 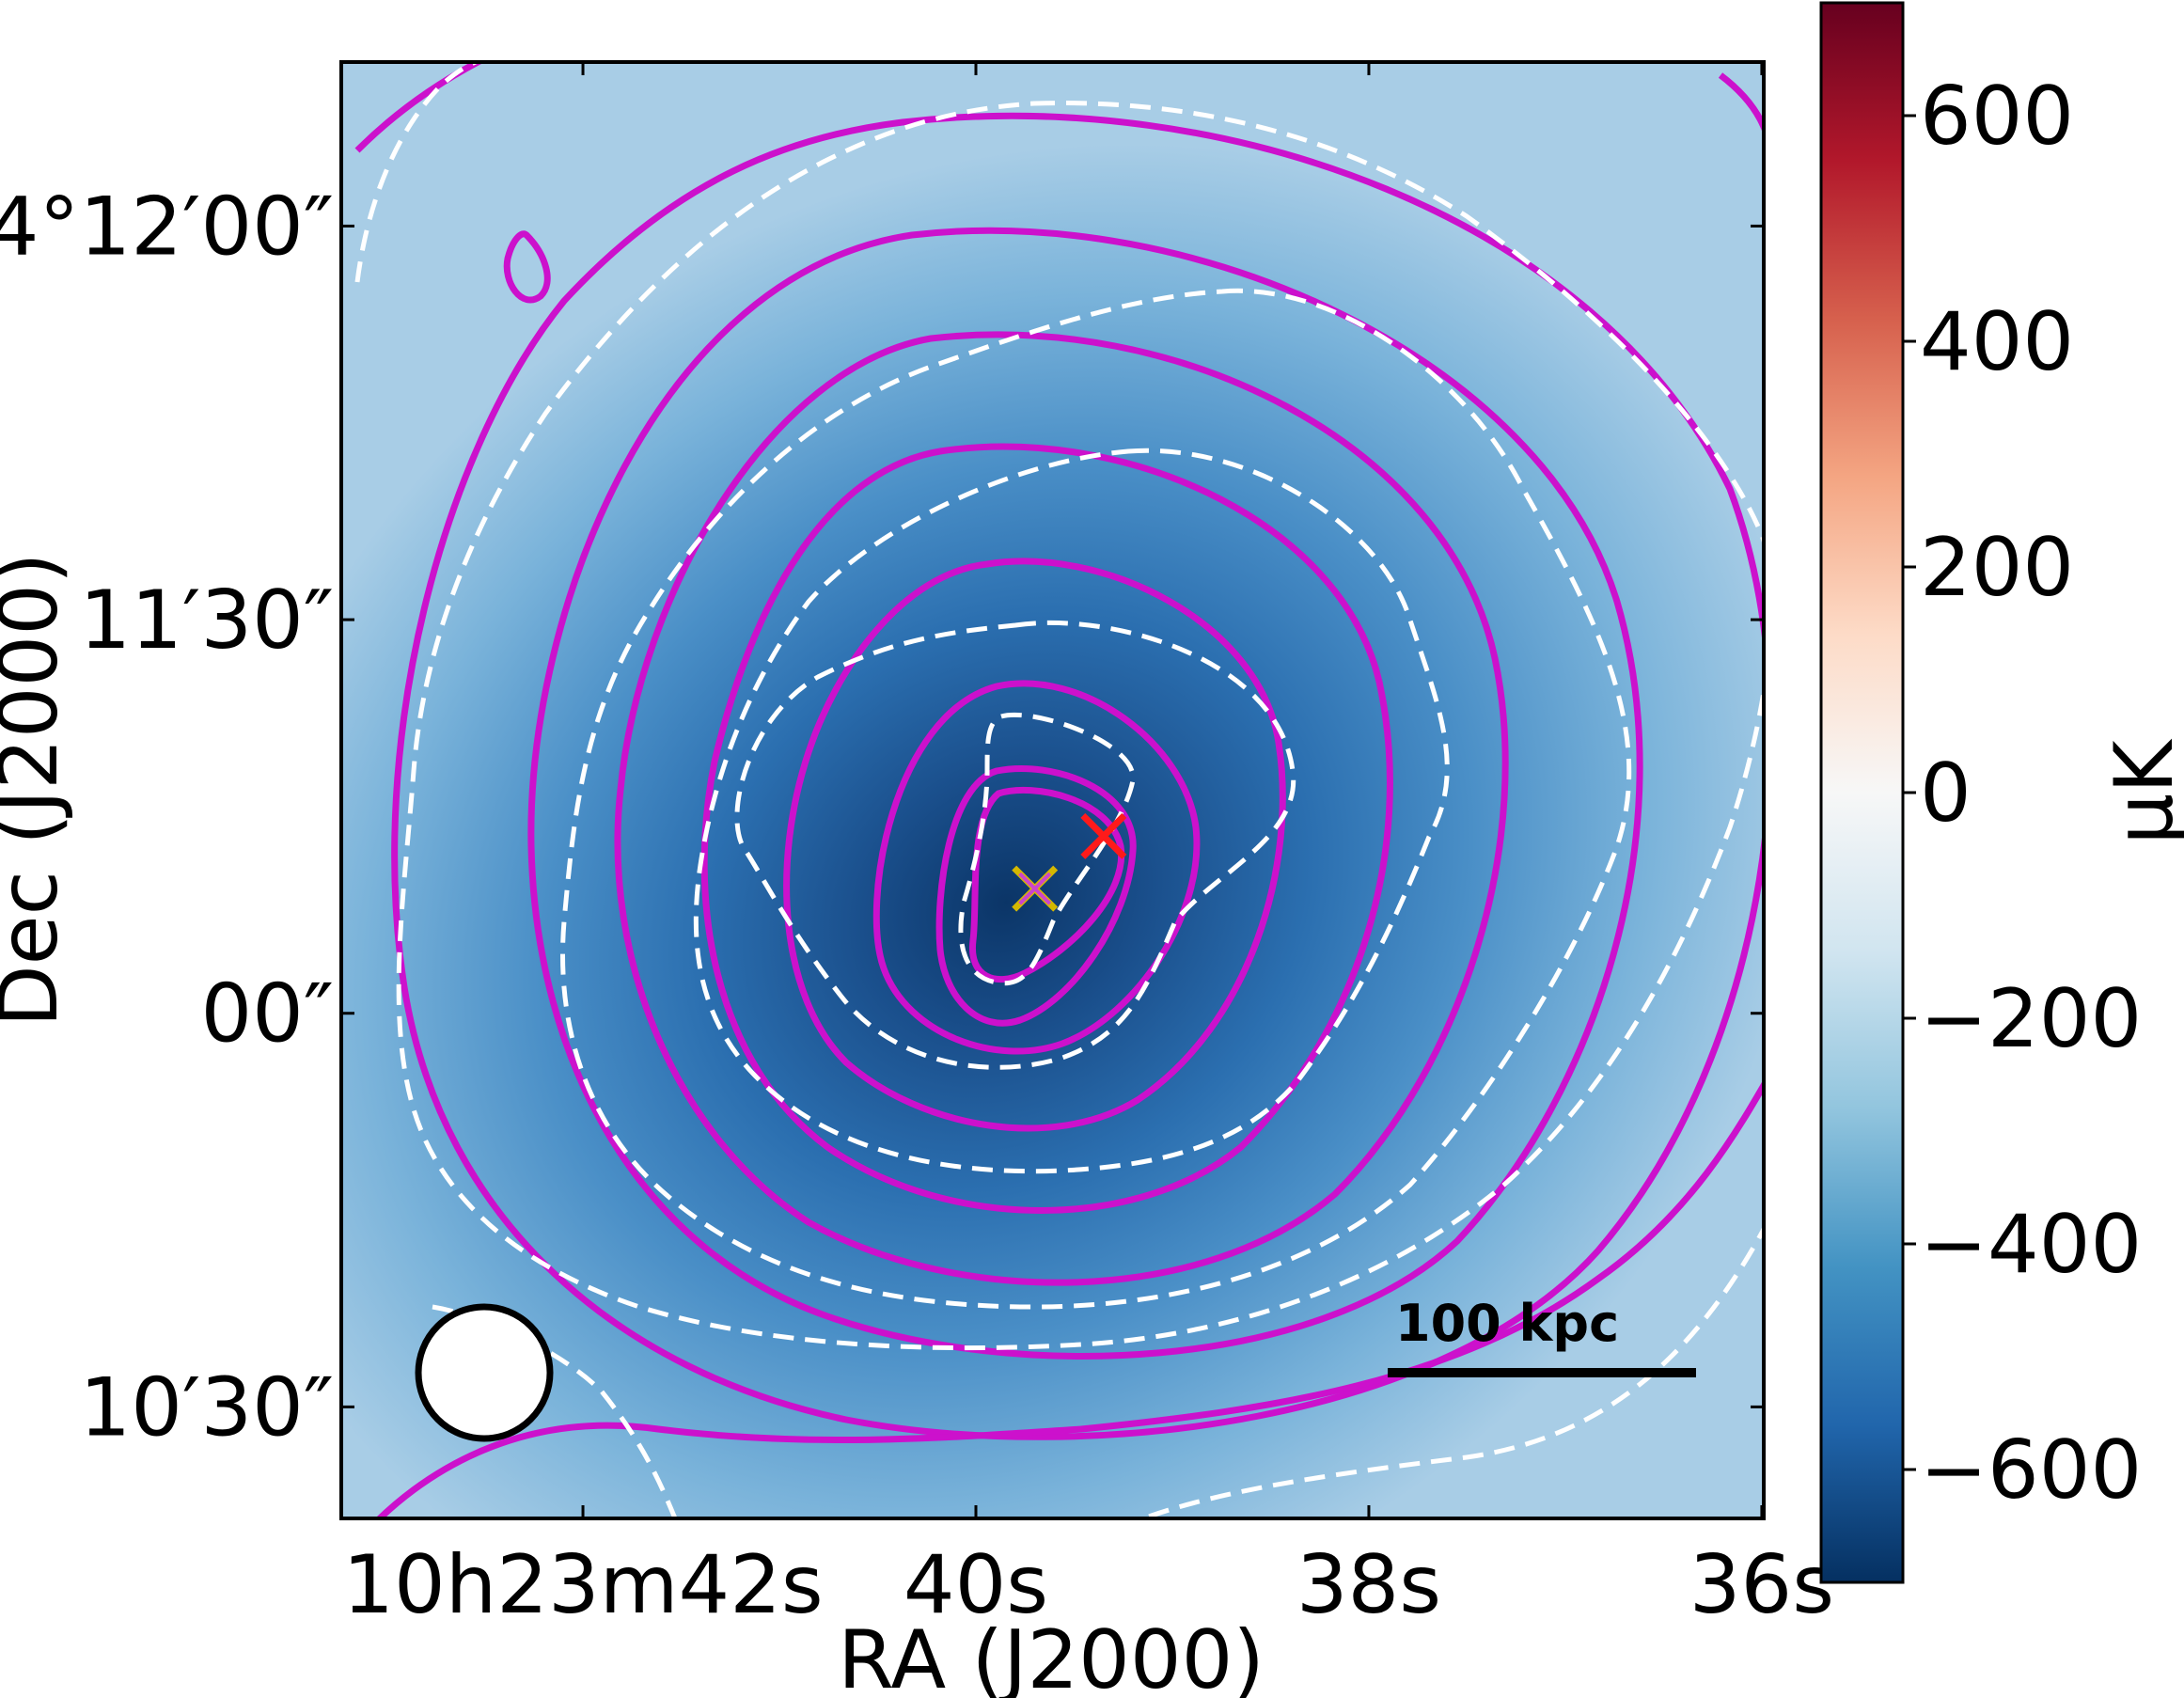 I want to click on y-tick-label: 00″, so click(x=267, y=1014).